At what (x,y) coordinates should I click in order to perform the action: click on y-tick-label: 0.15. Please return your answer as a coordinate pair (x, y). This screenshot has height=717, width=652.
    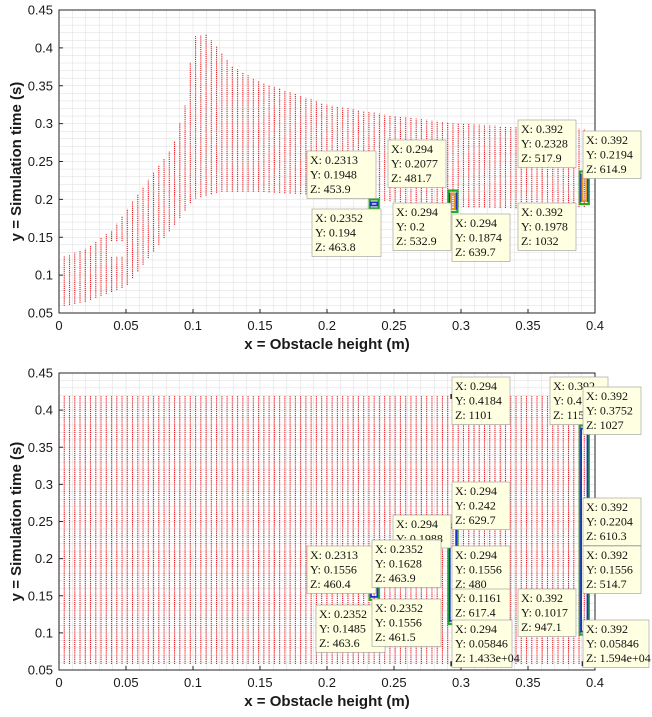
    Looking at the image, I should click on (40, 237).